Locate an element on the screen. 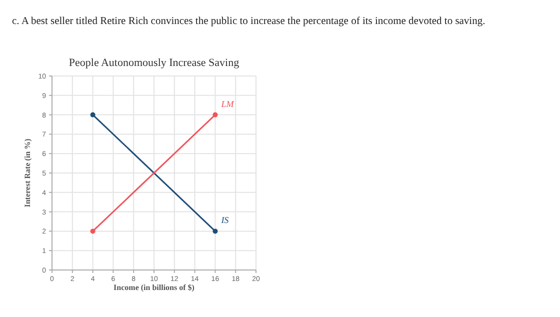 Image resolution: width=560 pixels, height=317 pixels. text: c. A best seller titled Retire Rich convinces the public to increase the percentage of its income devoted to saving. is located at coordinates (249, 21).